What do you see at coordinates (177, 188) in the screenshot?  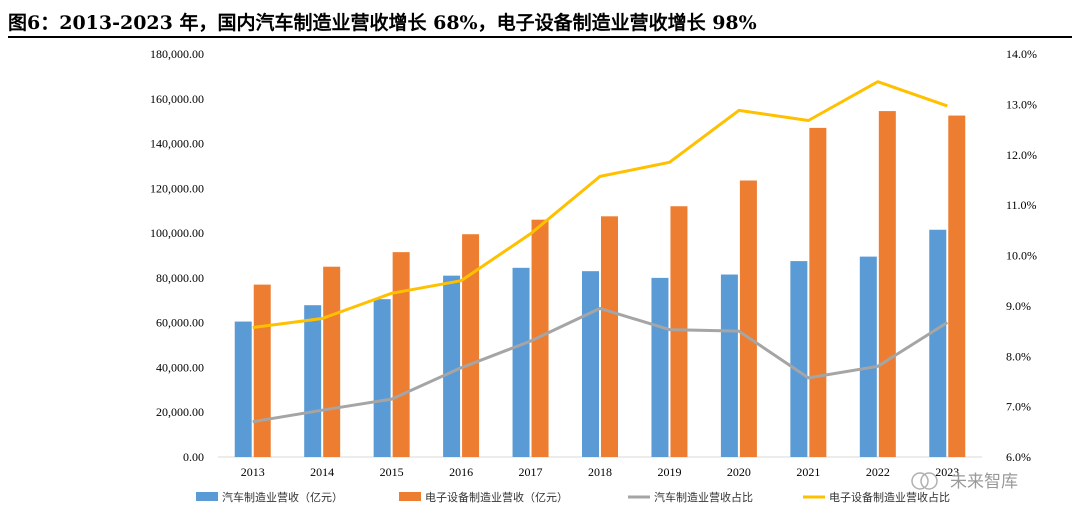 I see `y-left-tick-label: 120,000.00` at bounding box center [177, 188].